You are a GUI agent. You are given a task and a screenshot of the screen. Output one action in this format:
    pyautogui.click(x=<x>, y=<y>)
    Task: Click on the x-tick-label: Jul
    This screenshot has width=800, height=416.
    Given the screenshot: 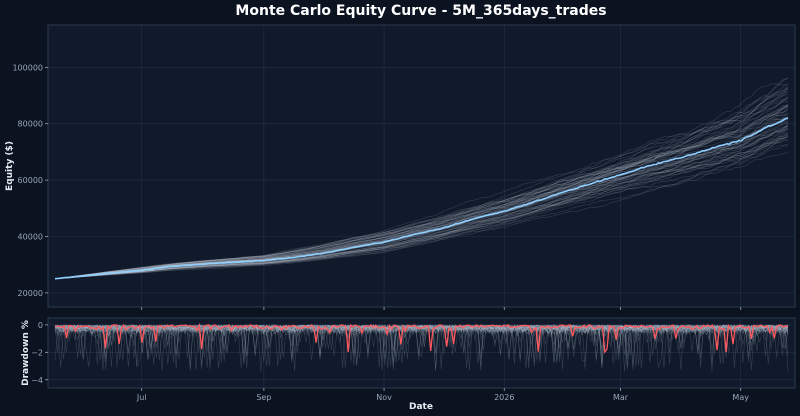 What is the action you would take?
    pyautogui.click(x=141, y=397)
    